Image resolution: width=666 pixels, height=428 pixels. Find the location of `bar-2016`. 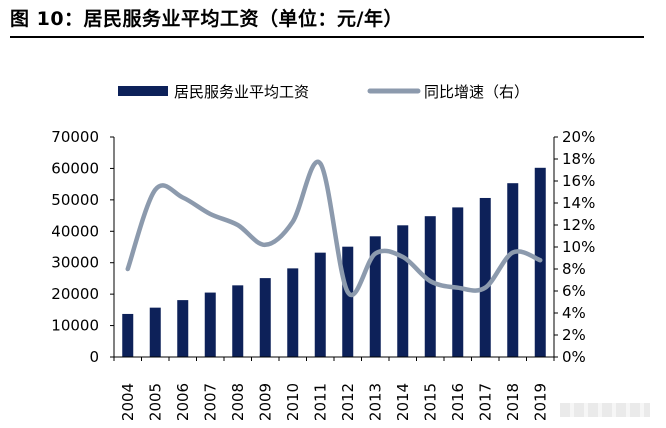

bar-2016 is located at coordinates (458, 282).